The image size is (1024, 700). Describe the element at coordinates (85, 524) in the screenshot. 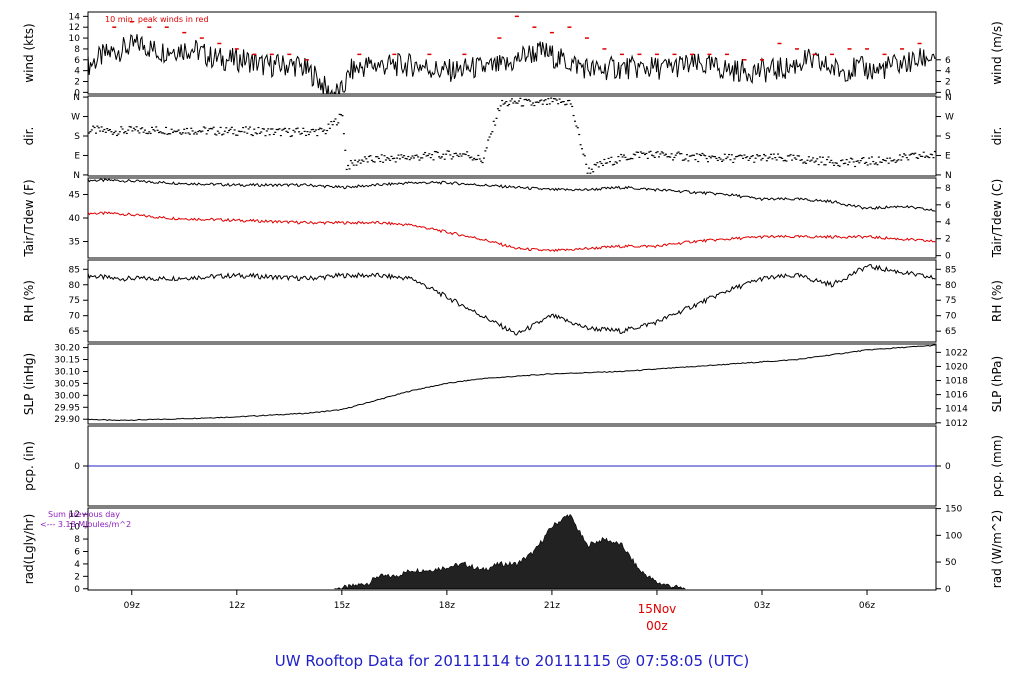

I see `rad-annotation-line2: <--- 3.18 MJoules/m^2` at that location.